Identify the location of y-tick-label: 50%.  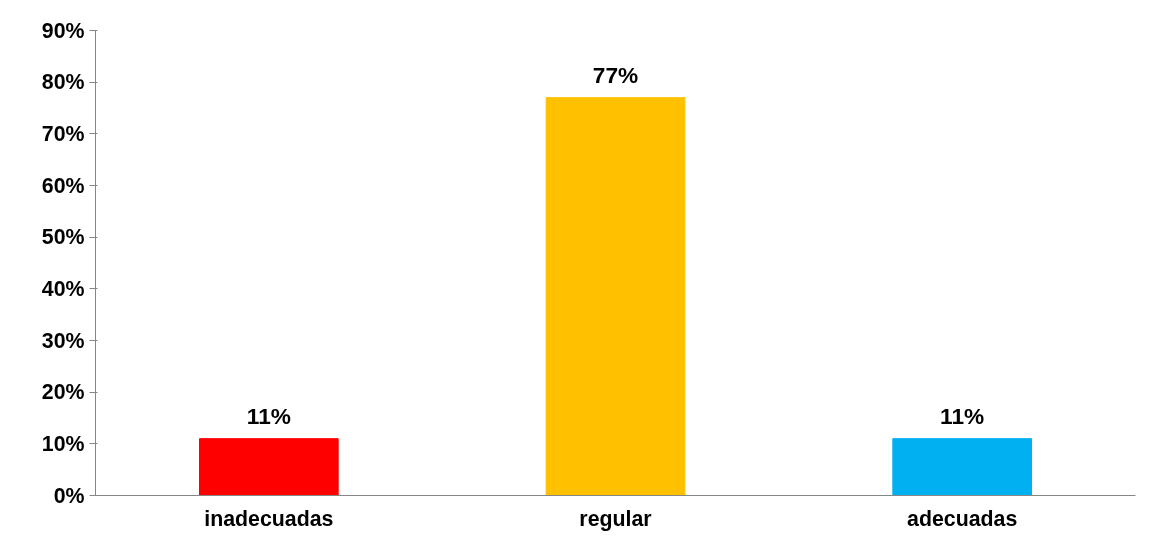
(63, 237).